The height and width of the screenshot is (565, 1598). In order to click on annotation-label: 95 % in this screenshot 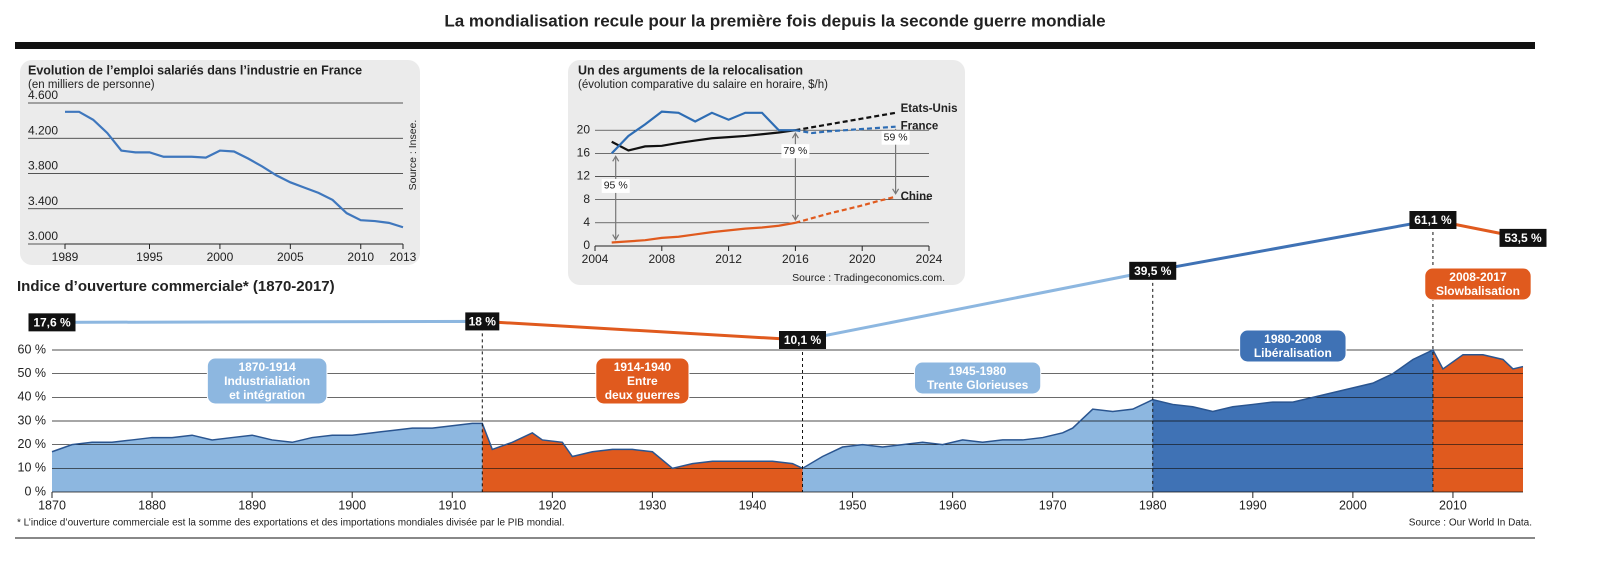, I will do `click(616, 186)`.